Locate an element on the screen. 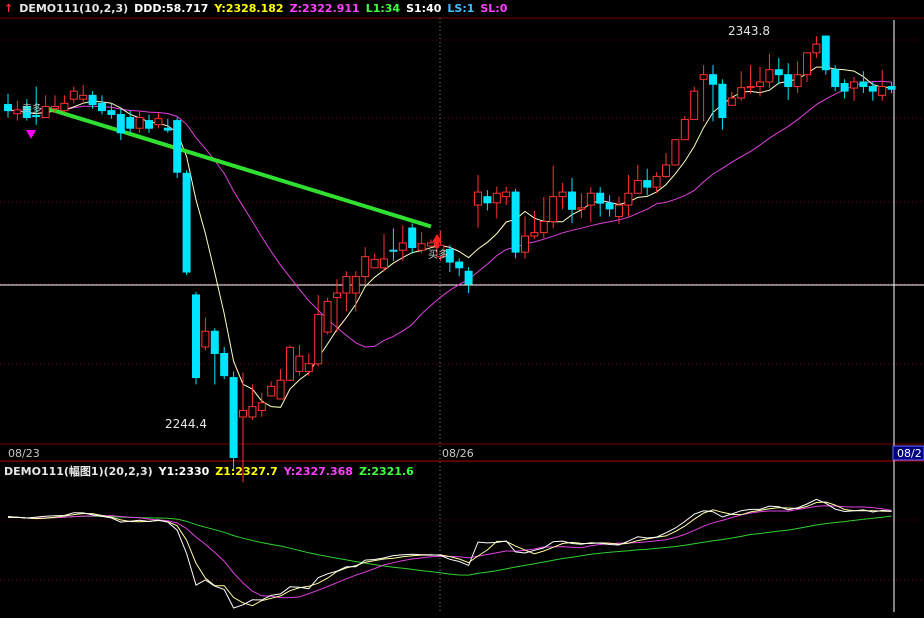 The height and width of the screenshot is (618, 924). sub-indicator-value: Y1:2330 is located at coordinates (184, 471).